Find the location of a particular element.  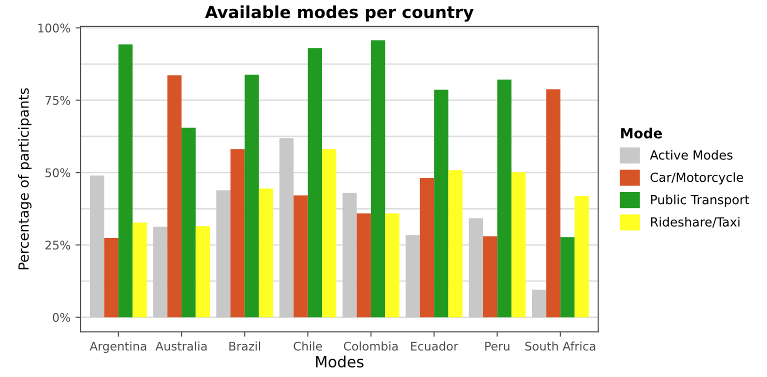

y-tick-label: 75% is located at coordinates (58, 100).